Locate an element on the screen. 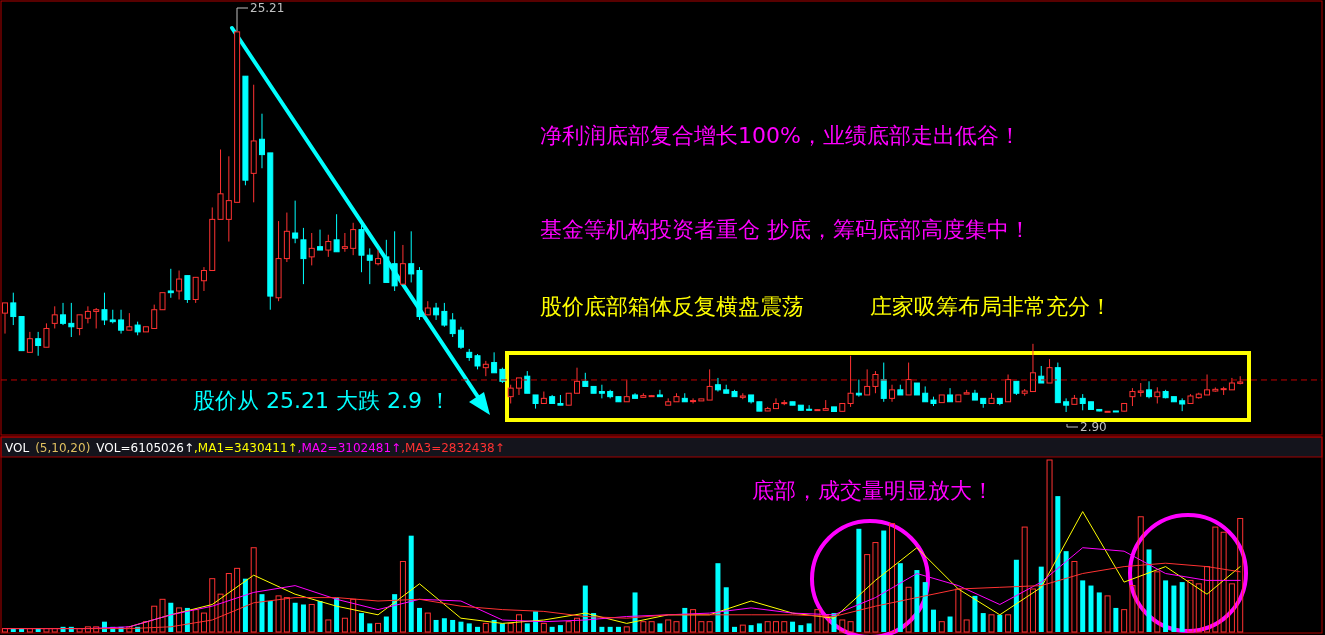  annotation: 基金等机构投资者重仓 抄底，筹码底部高度集中！ is located at coordinates (785, 229).